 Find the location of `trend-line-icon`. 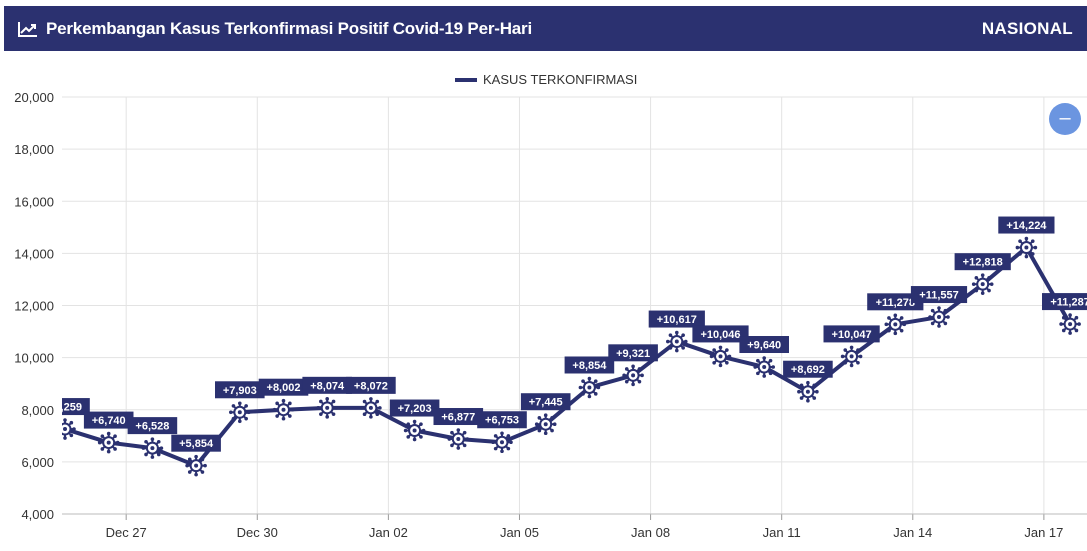

trend-line-icon is located at coordinates (27, 29).